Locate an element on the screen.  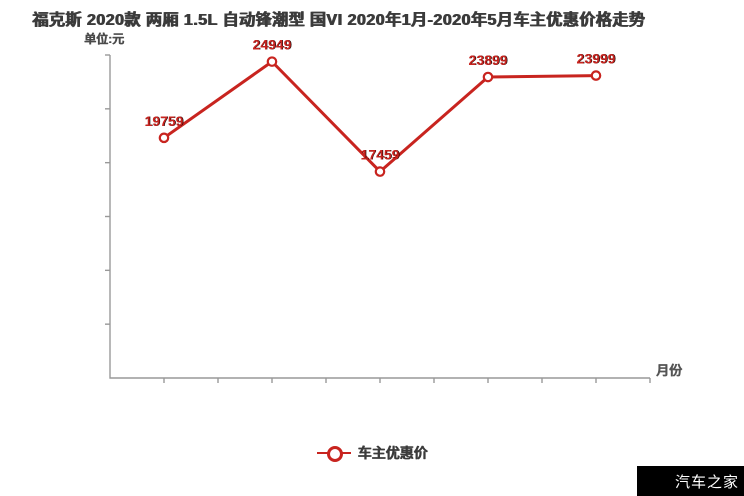
y-axis-unit-label: 单位:元 is located at coordinates (104, 39).